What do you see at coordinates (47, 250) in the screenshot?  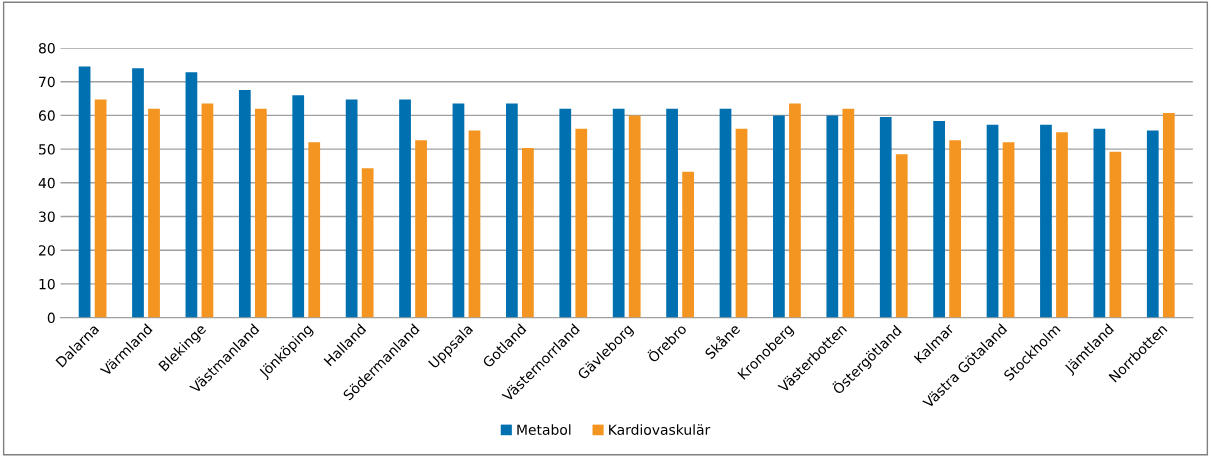 I see `y-tick-label: 20` at bounding box center [47, 250].